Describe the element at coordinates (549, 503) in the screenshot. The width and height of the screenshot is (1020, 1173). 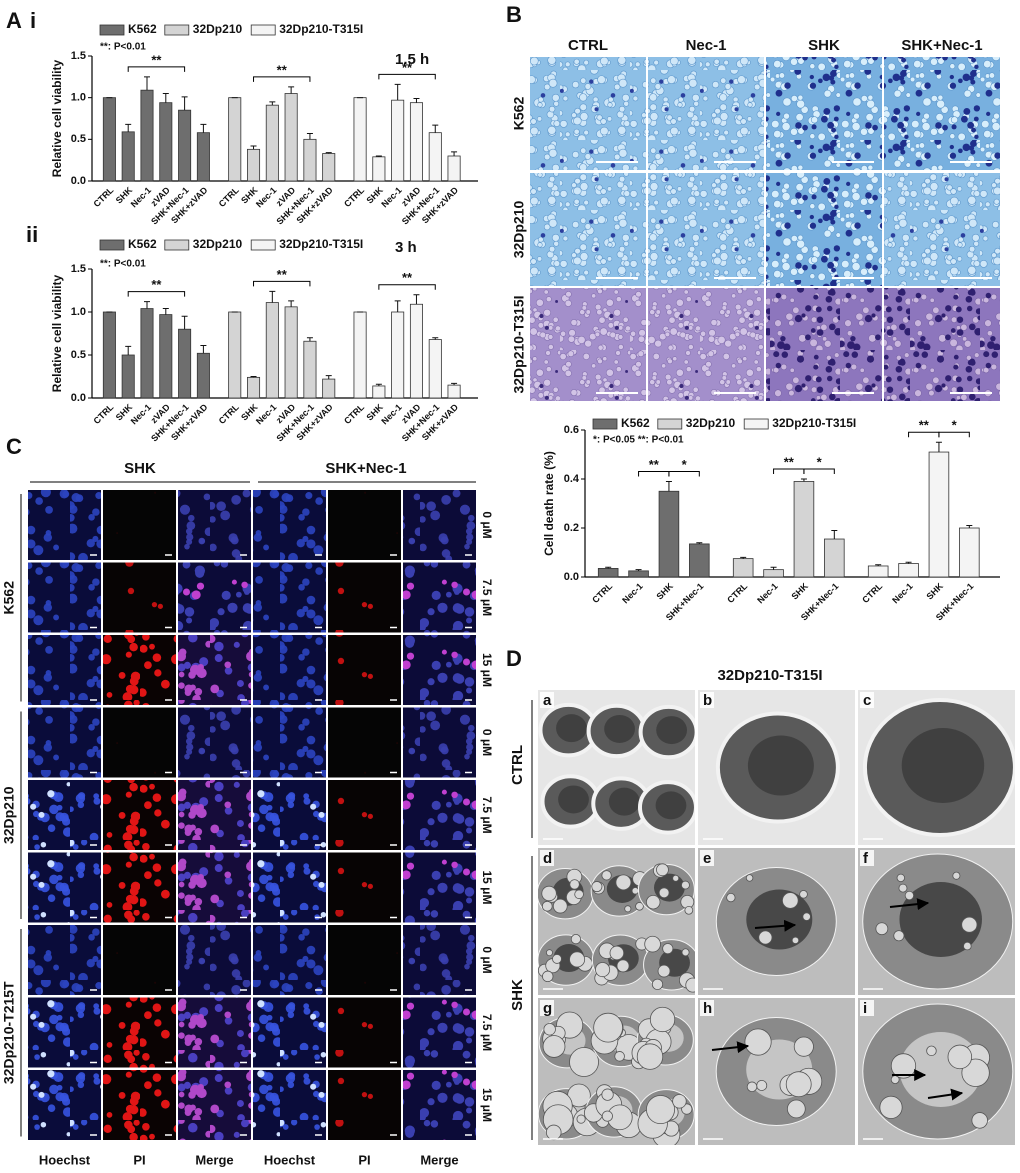
I see `y-axis-label: Cell death rate (%)` at that location.